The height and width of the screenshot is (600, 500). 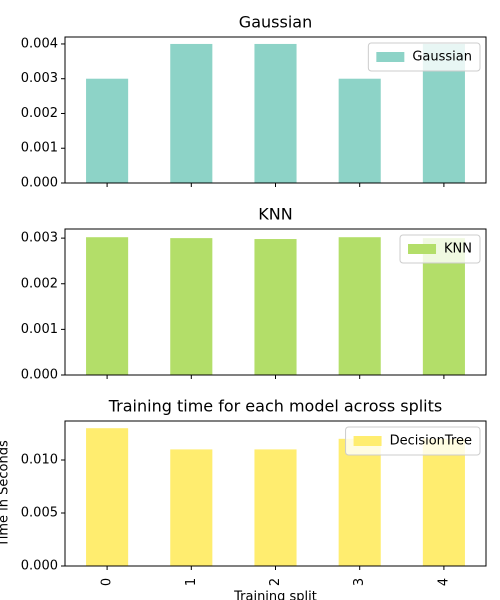 I want to click on y-axis-label: Time in Seconds, so click(x=6, y=494).